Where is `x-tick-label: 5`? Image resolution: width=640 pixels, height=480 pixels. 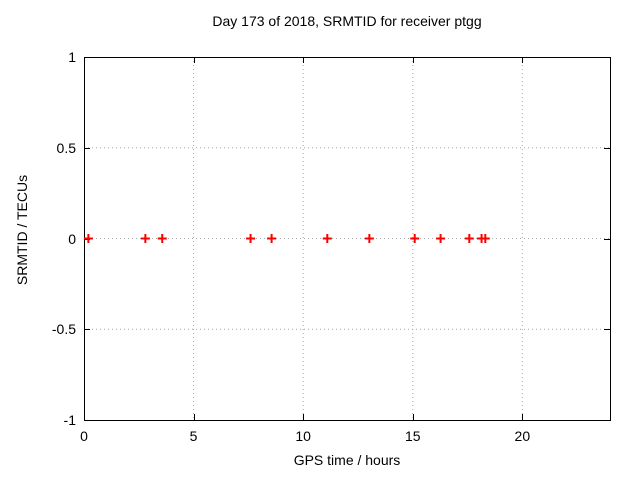 x-tick-label: 5 is located at coordinates (193, 436).